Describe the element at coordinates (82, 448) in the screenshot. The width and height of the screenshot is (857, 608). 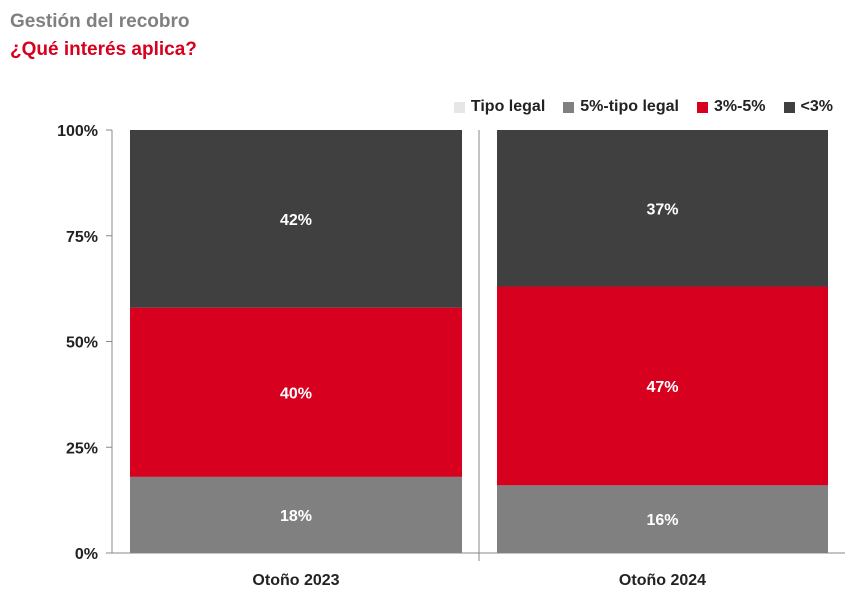
I see `y-tick-label: 25%` at that location.